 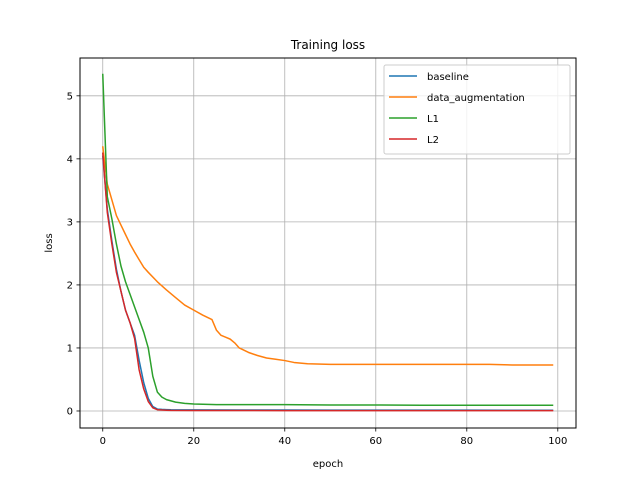 I want to click on x-axis-label: epoch, so click(x=328, y=464).